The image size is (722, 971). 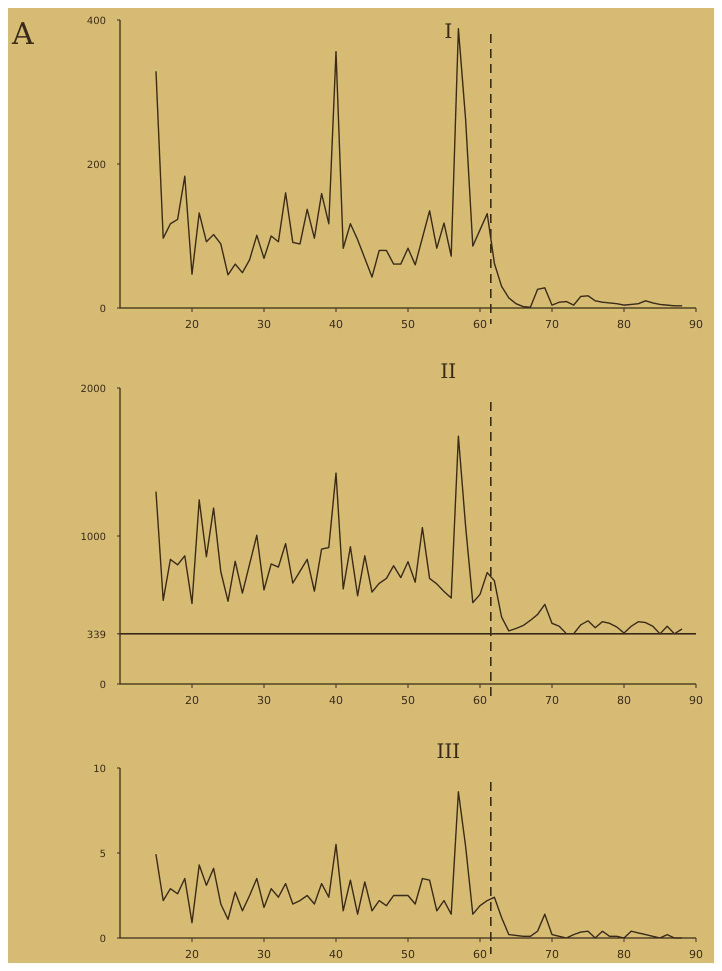 What do you see at coordinates (99, 769) in the screenshot?
I see `y-tick-label: 10` at bounding box center [99, 769].